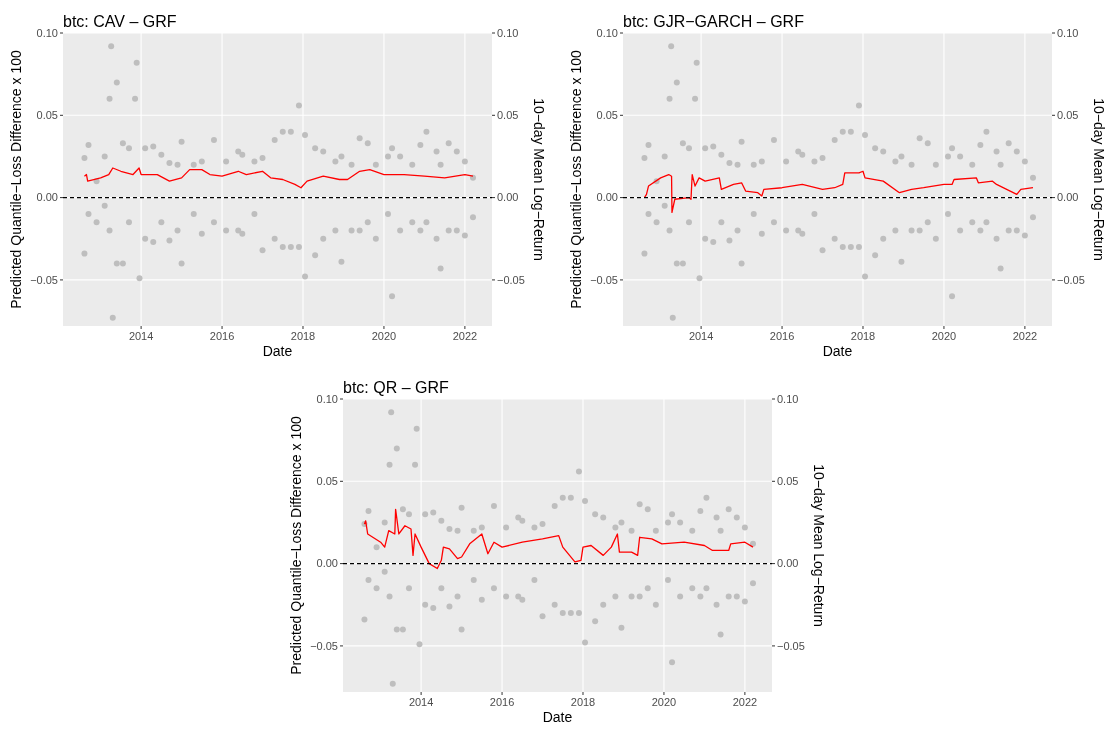 This screenshot has width=1118, height=731. What do you see at coordinates (120, 21) in the screenshot?
I see `chart-title: btc: CAV – GRF` at bounding box center [120, 21].